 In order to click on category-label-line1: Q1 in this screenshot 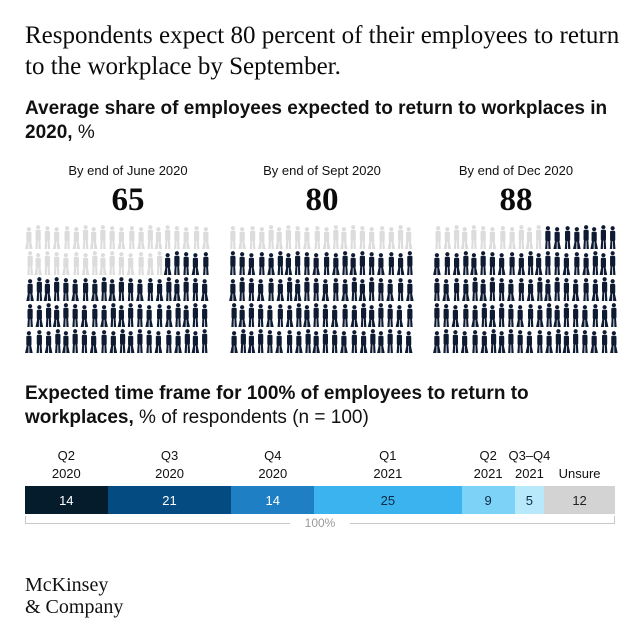, I will do `click(388, 455)`.